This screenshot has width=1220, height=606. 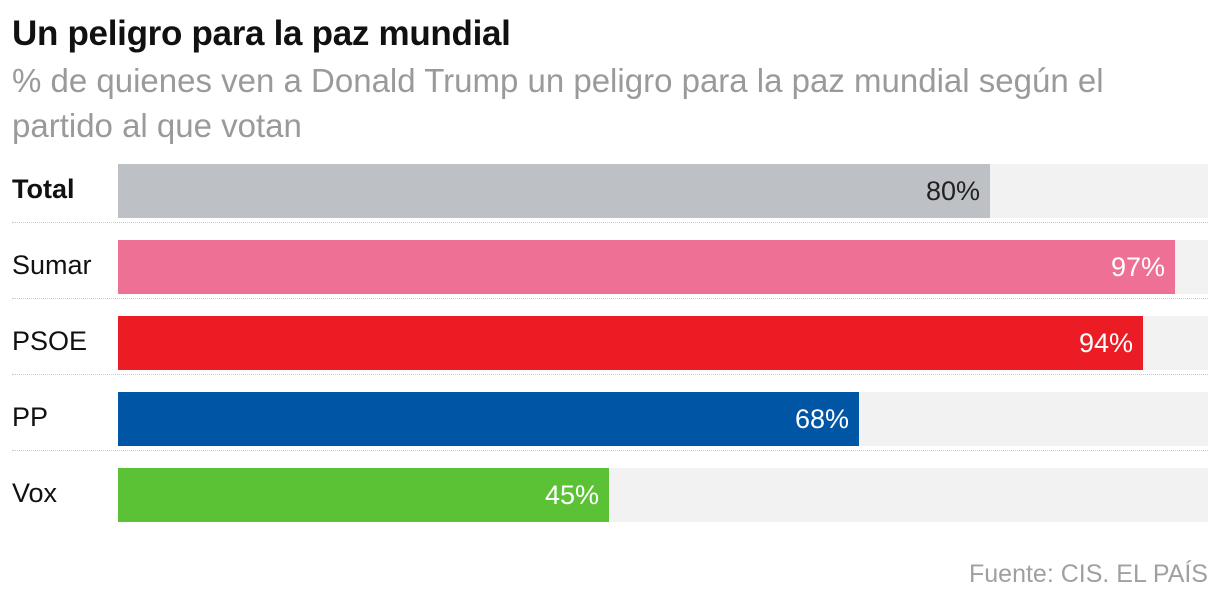 I want to click on source-note: Fuente: CIS. EL PAÍS, so click(x=1088, y=574).